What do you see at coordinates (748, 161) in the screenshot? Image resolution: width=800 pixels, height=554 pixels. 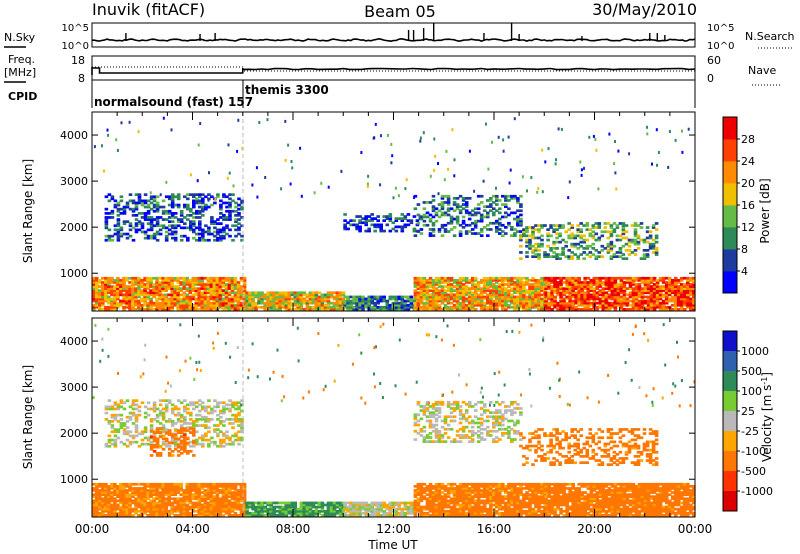 I see `colorbar-tick-label: 24` at bounding box center [748, 161].